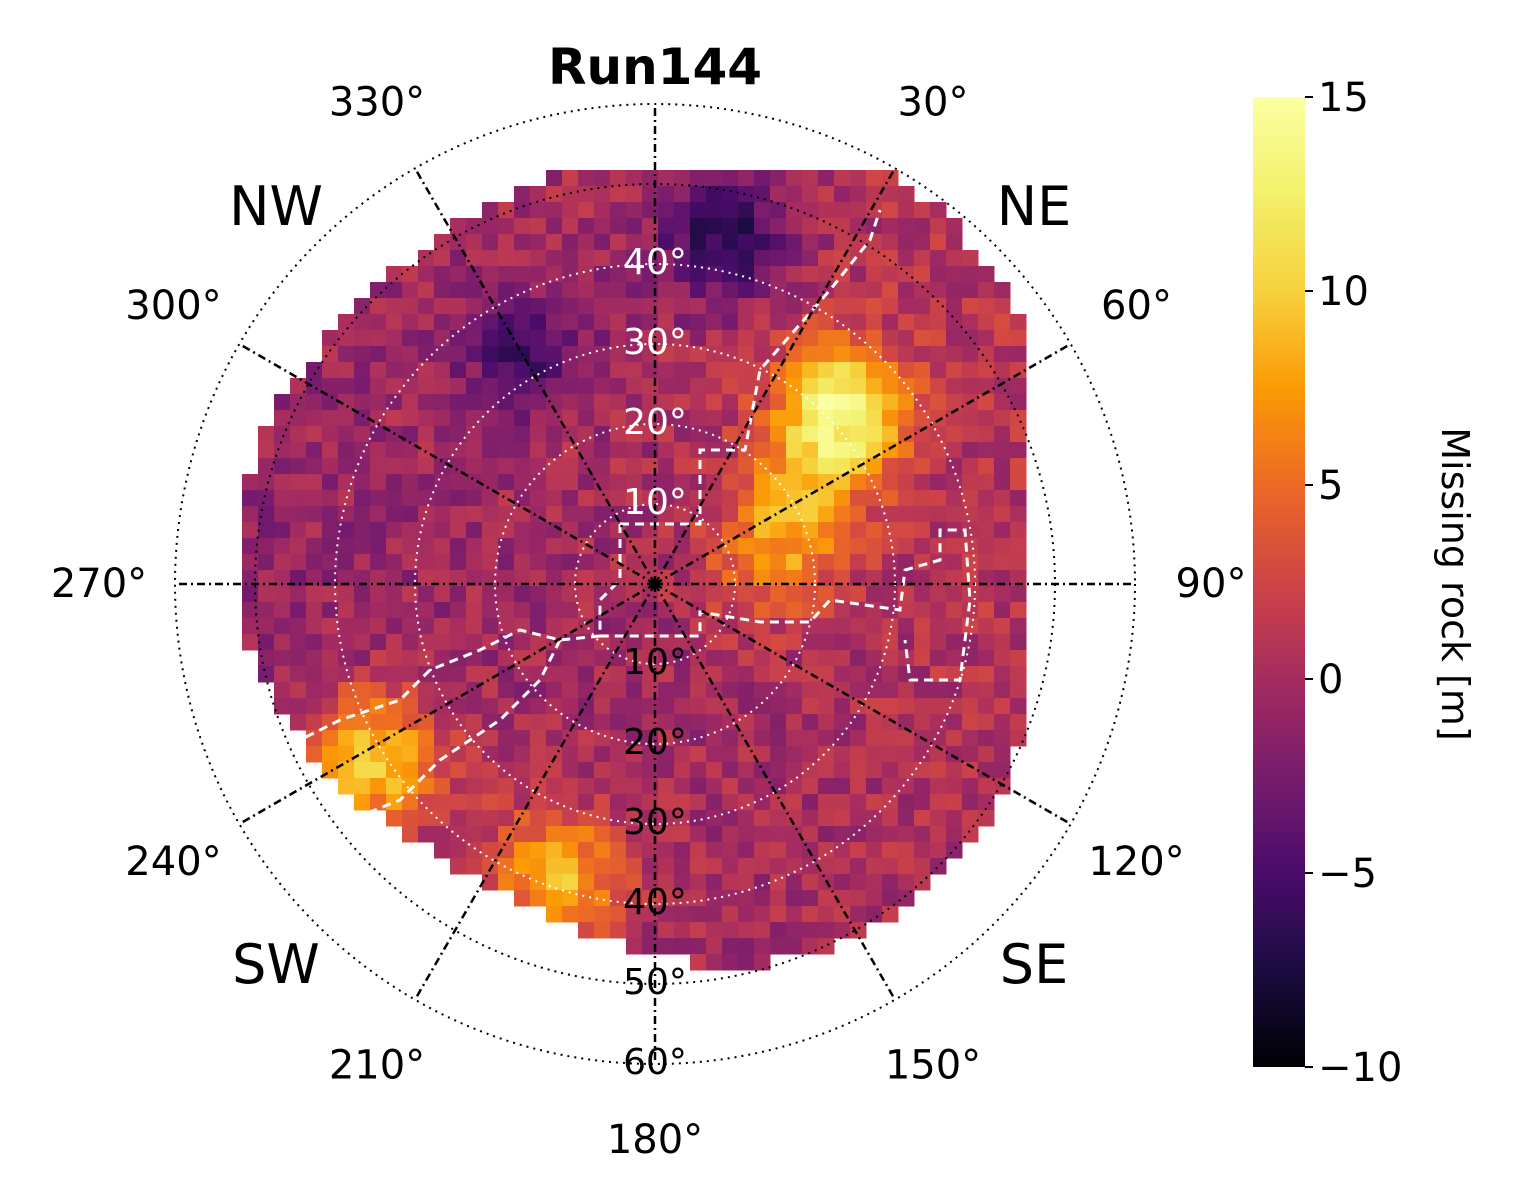 The image size is (1520, 1192). Describe the element at coordinates (655, 422) in the screenshot. I see `radial-tick-label: 20°` at that location.